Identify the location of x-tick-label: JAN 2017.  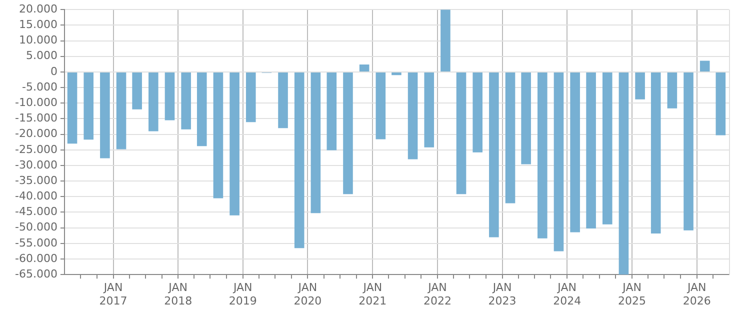
(113, 294).